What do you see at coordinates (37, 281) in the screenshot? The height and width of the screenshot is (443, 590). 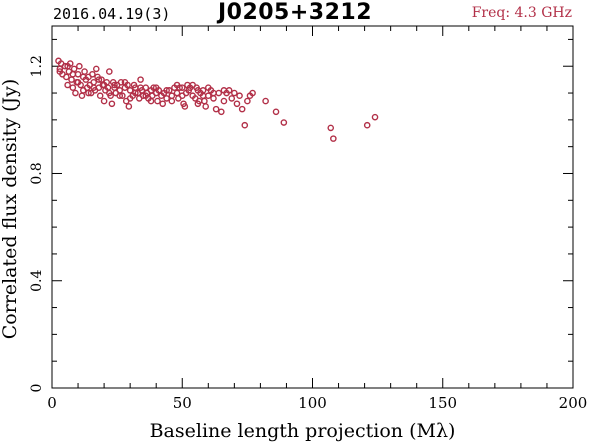 I see `y-tick-label: 0.4` at bounding box center [37, 281].